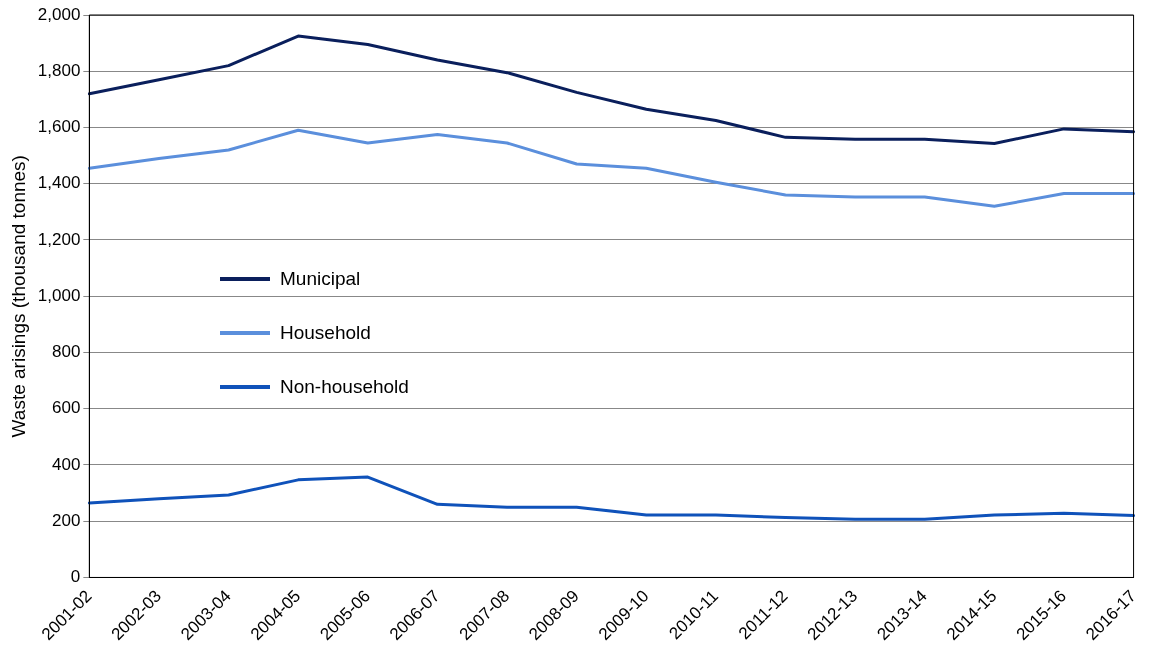 Image resolution: width=1151 pixels, height=648 pixels. Describe the element at coordinates (75, 577) in the screenshot. I see `y-tick-label: 0` at that location.